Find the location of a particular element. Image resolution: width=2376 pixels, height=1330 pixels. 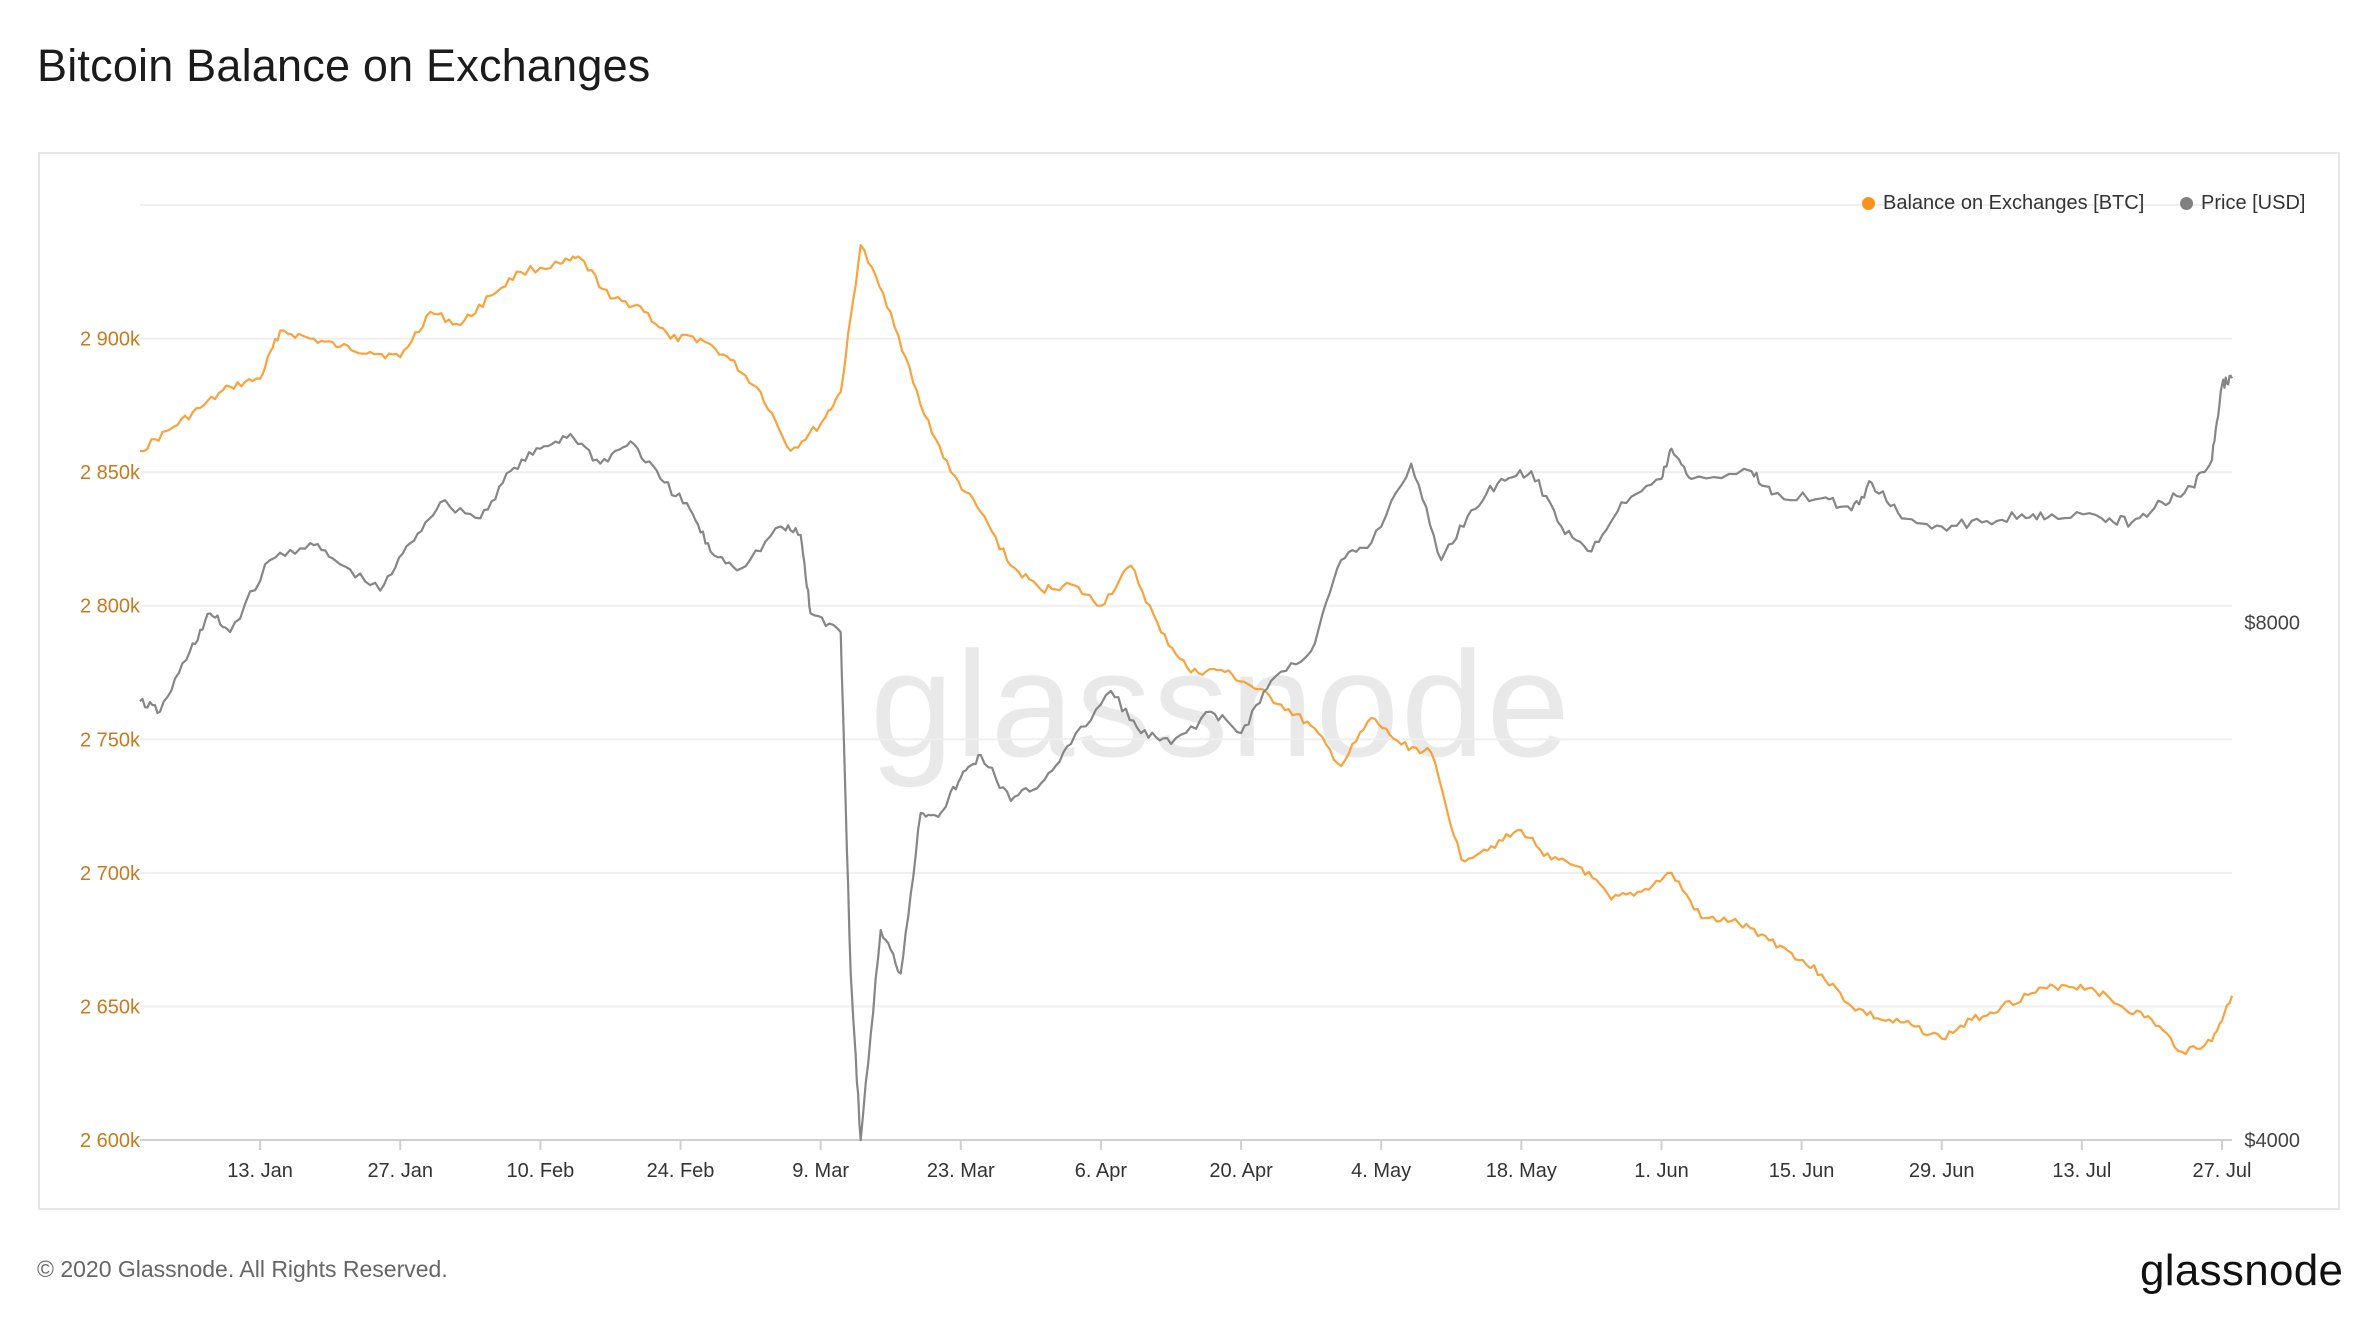

left-axis-tick-label: 2 900k is located at coordinates (110, 340).